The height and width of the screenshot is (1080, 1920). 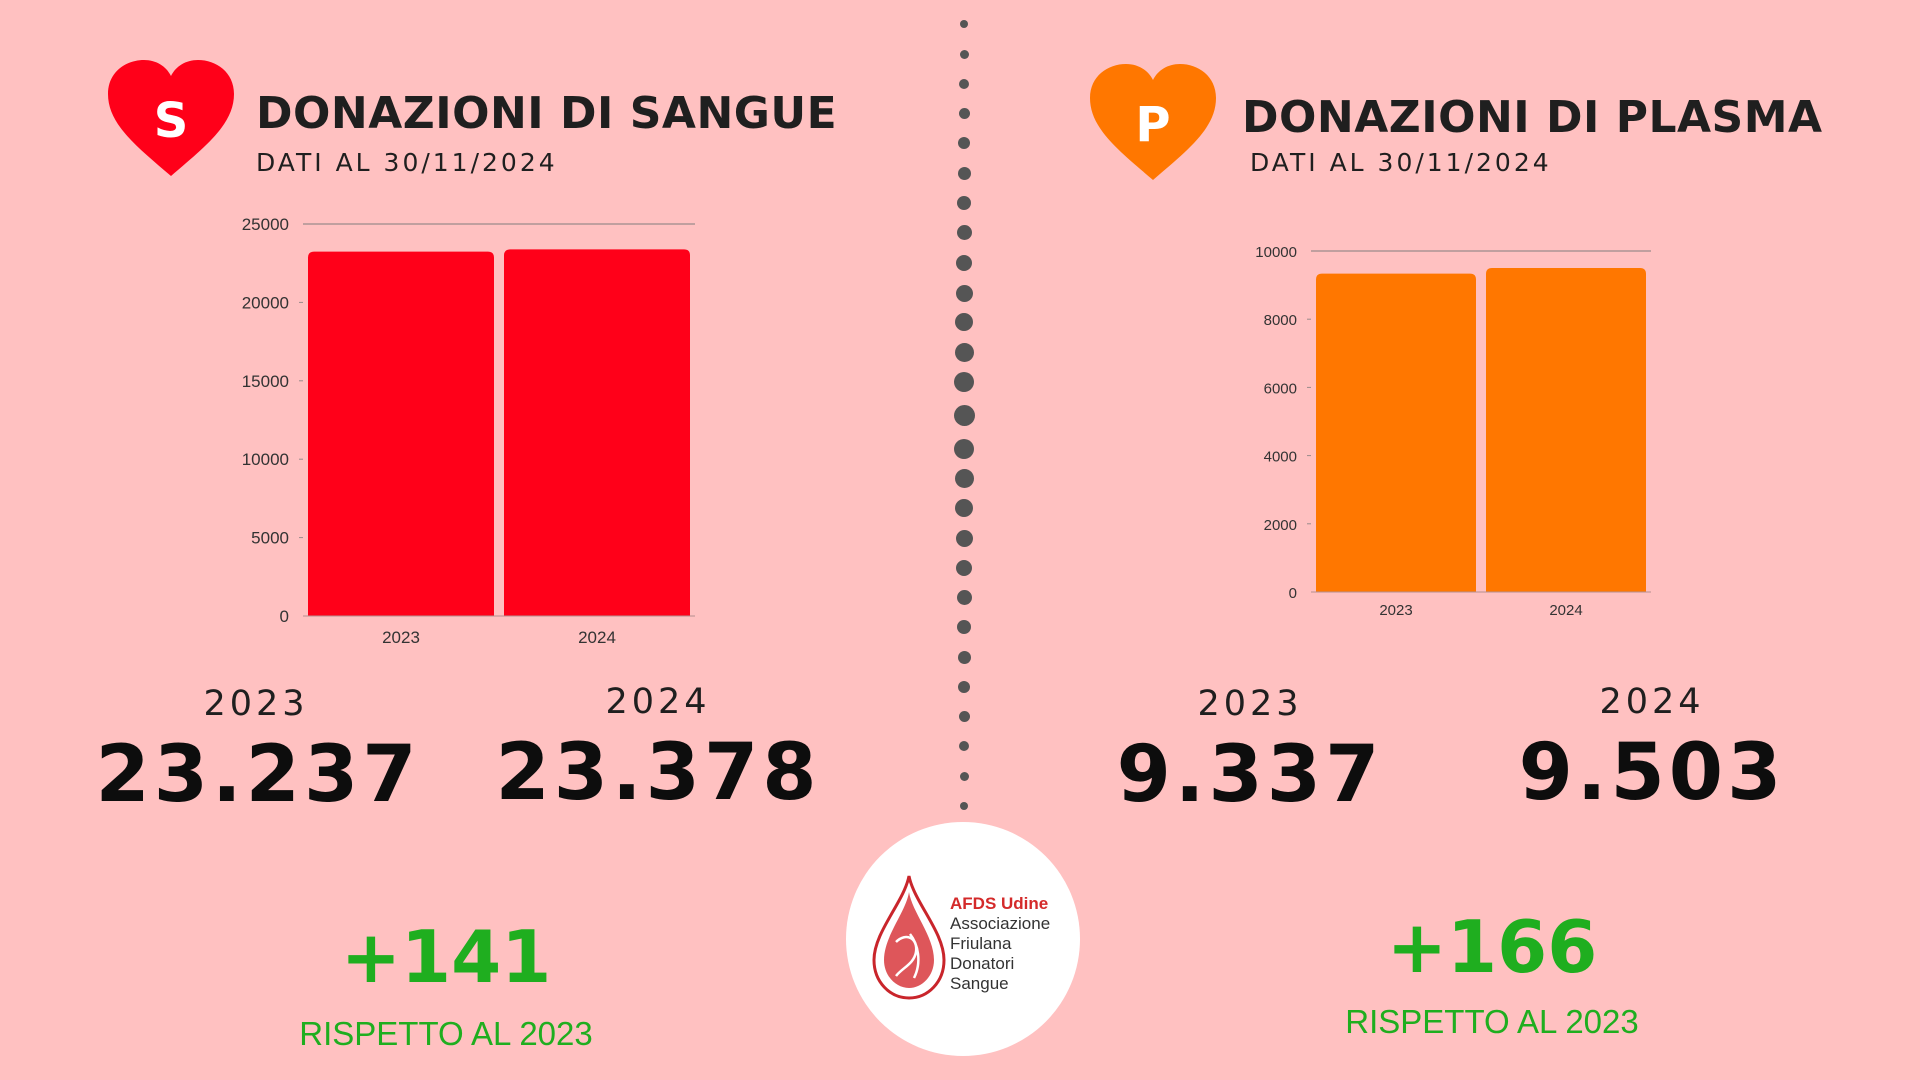 What do you see at coordinates (547, 113) in the screenshot?
I see `left-title: DONAZIONI DI SANGUE` at bounding box center [547, 113].